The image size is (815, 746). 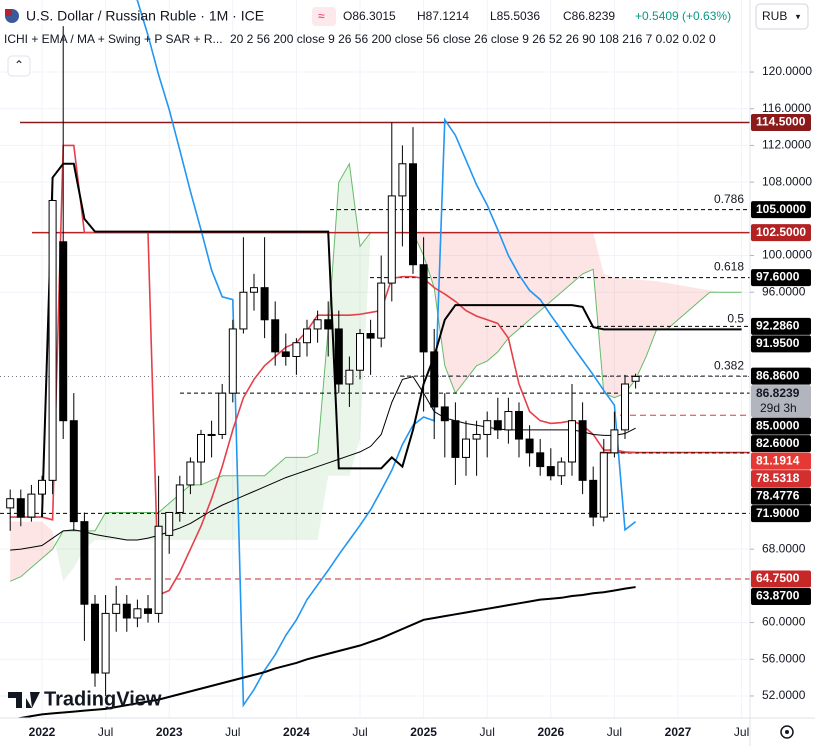 I want to click on x-tick-label: 2024, so click(x=296, y=732).